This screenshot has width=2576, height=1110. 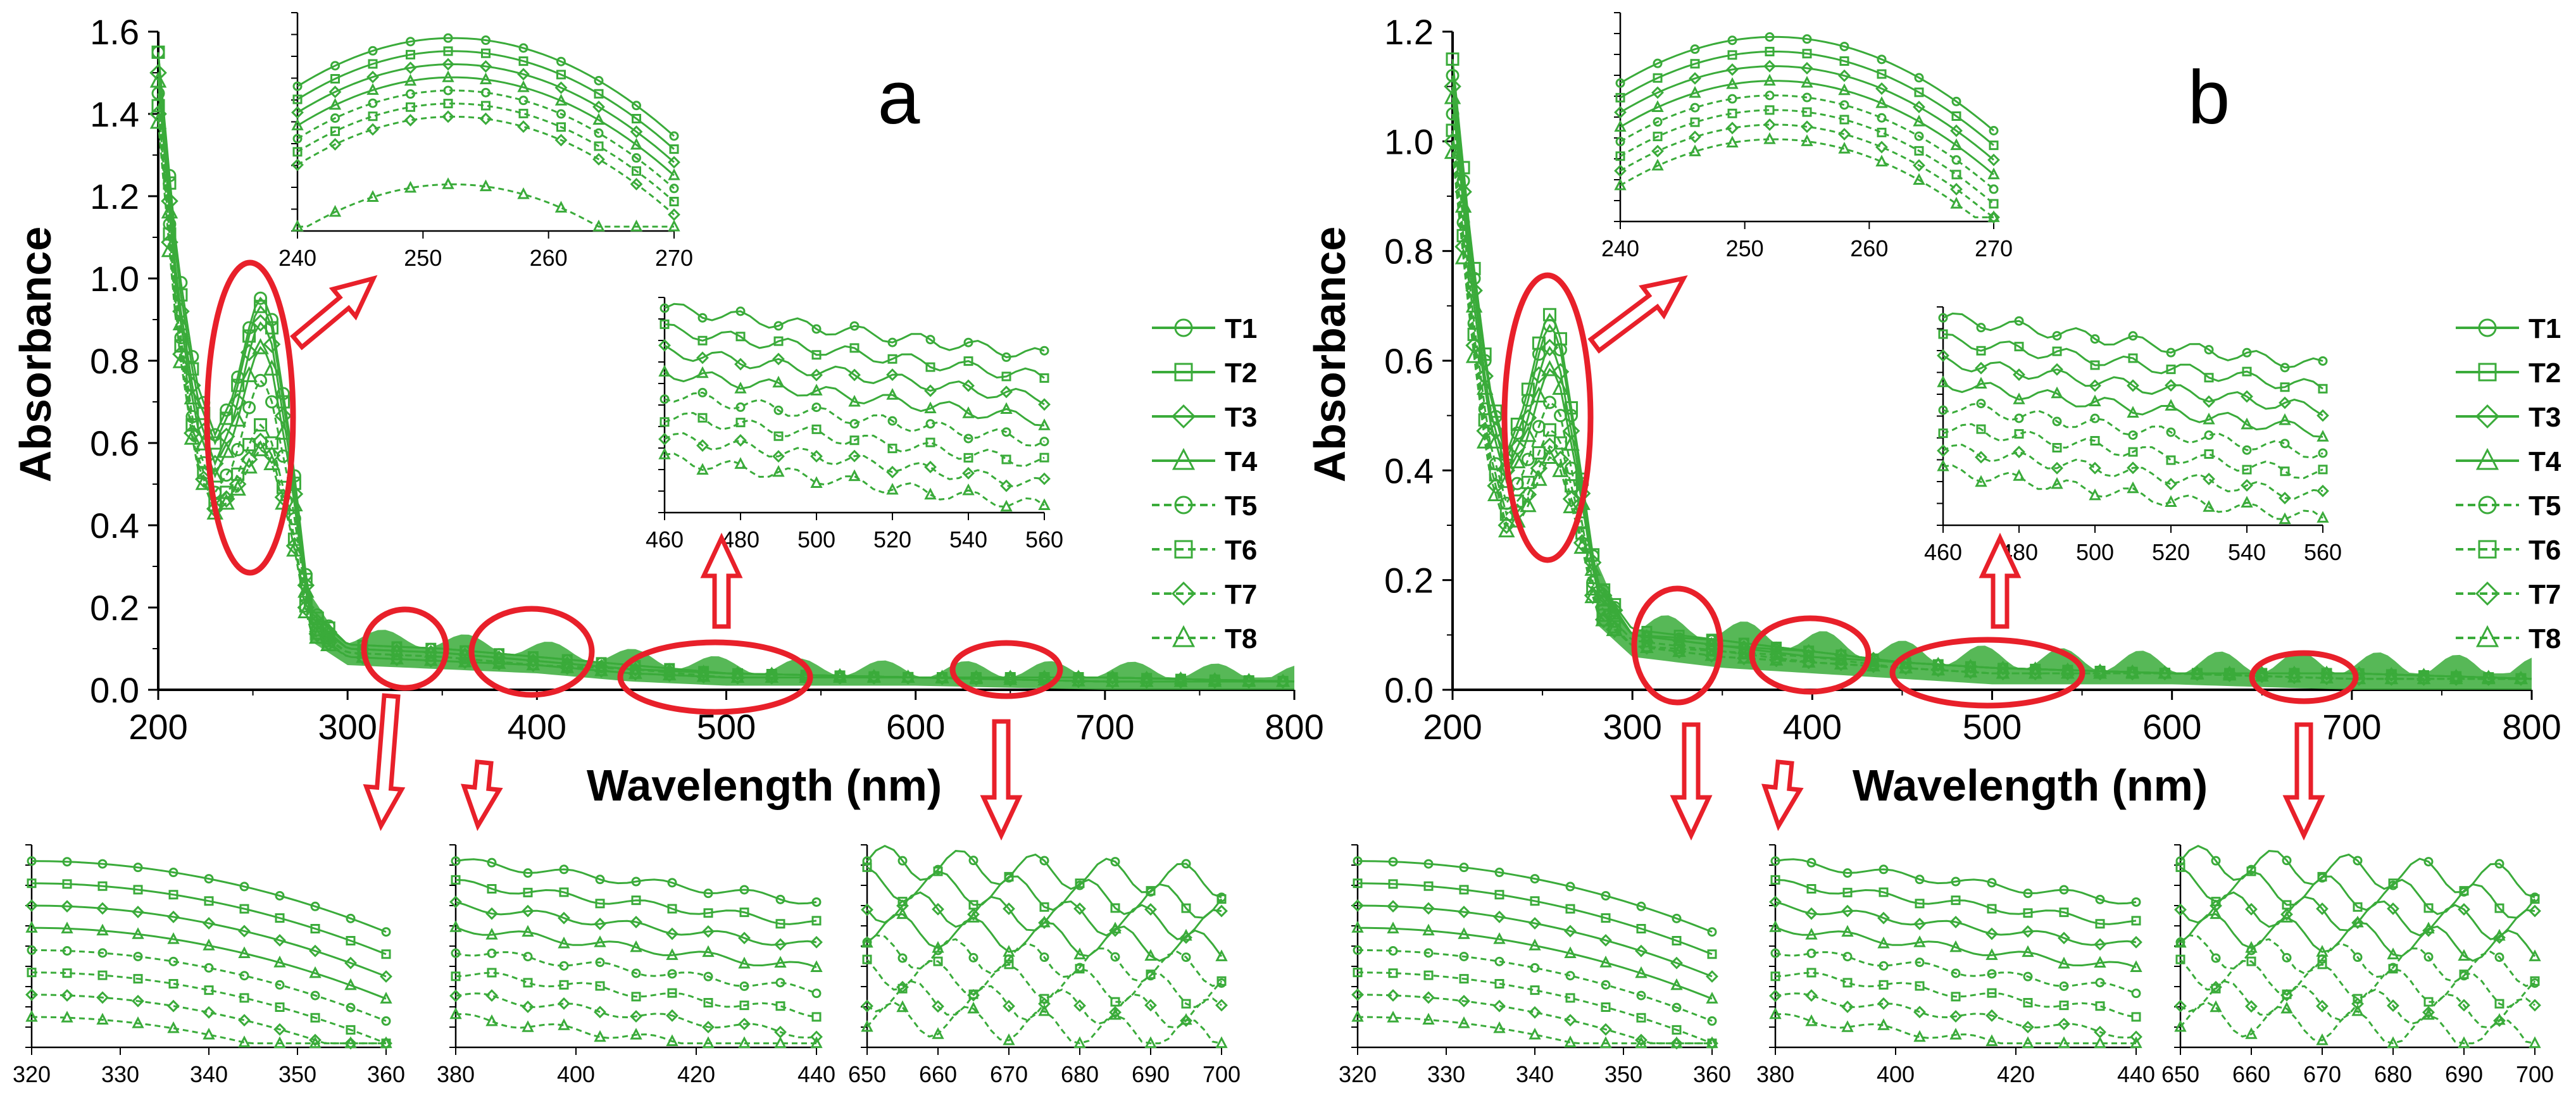 I want to click on y-axis-title: Absorbance, so click(x=35, y=355).